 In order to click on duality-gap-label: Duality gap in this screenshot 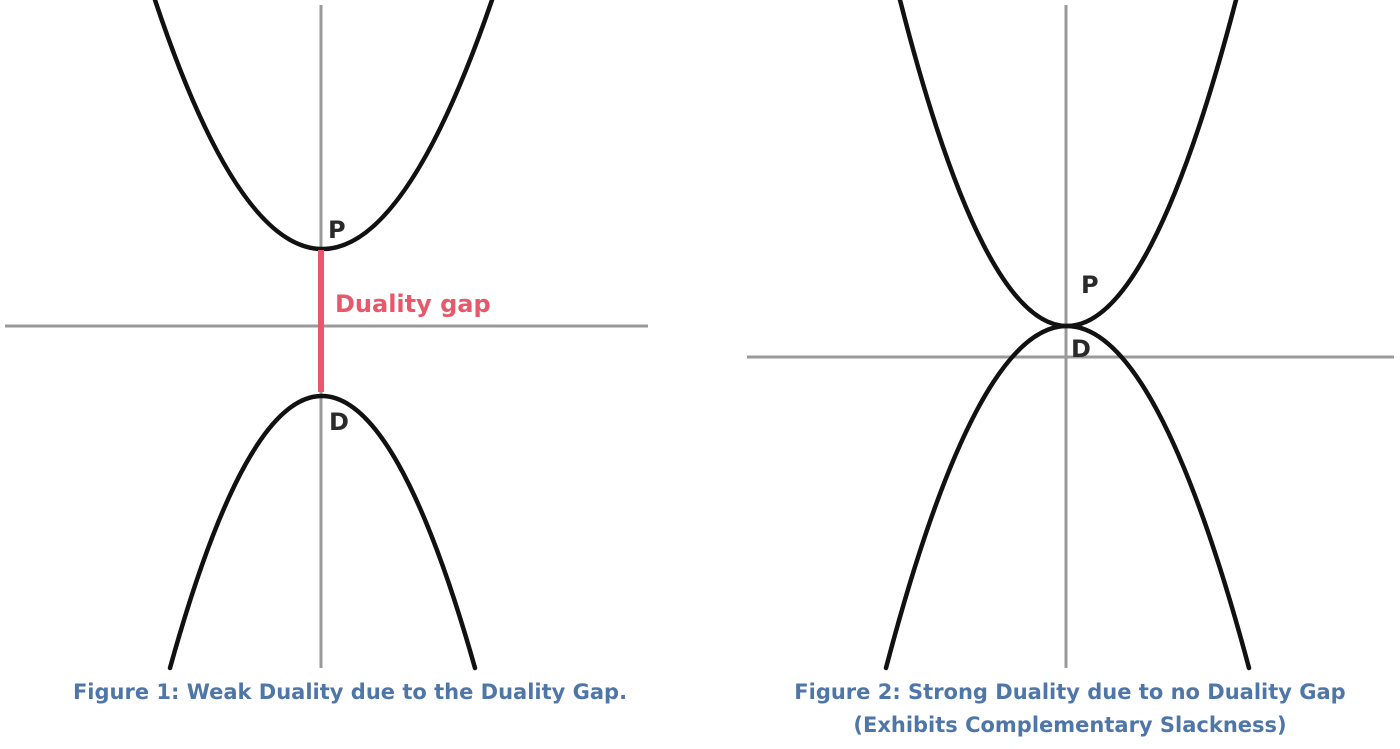, I will do `click(413, 304)`.